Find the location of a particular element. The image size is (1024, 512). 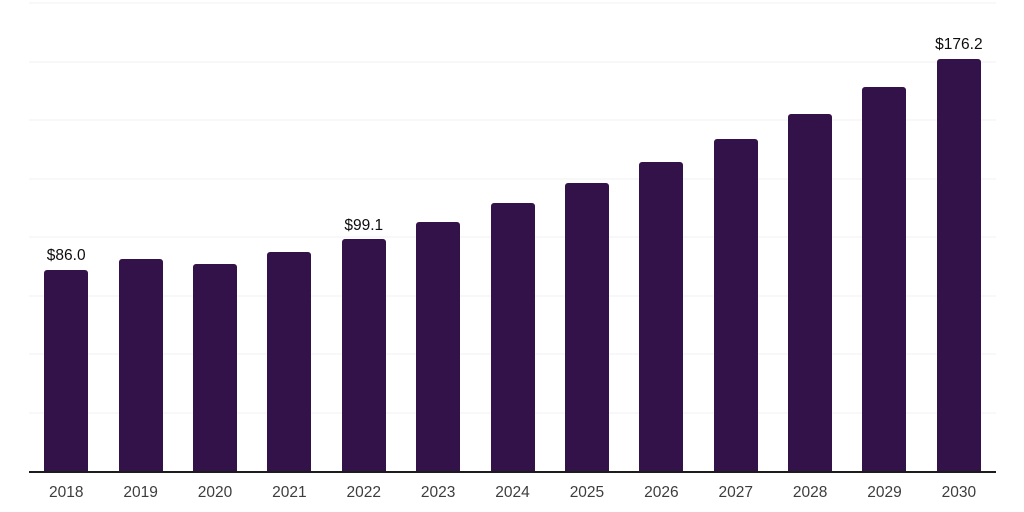

x-tick-label-2020: 2020 is located at coordinates (215, 492).